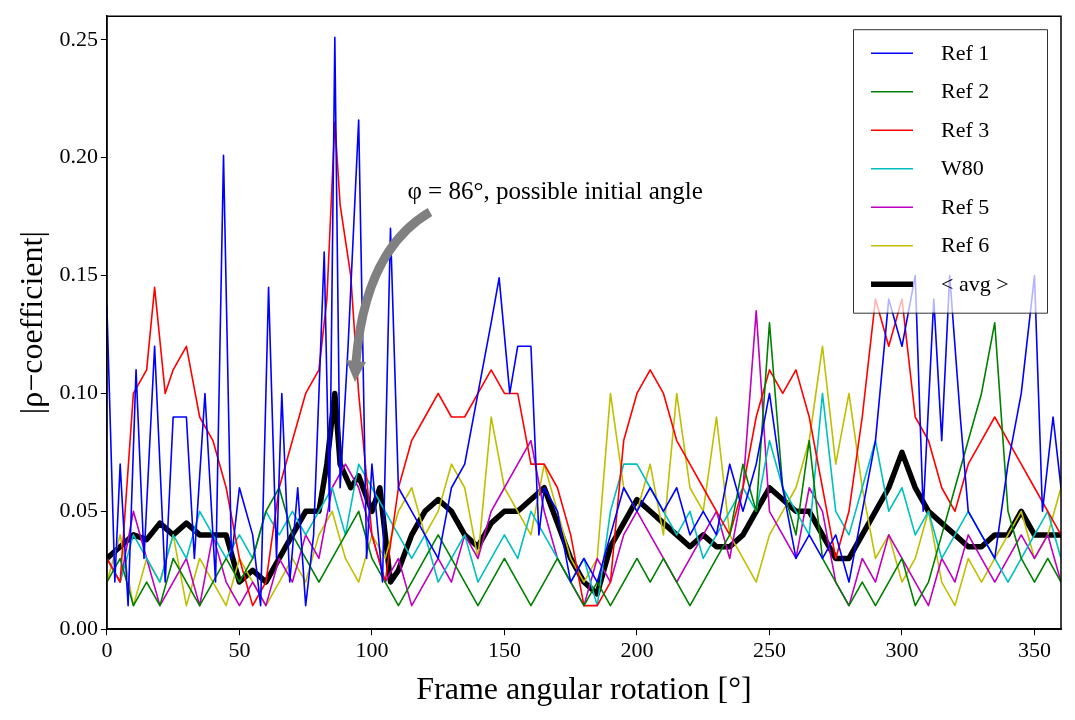  What do you see at coordinates (965, 91) in the screenshot?
I see `legend-label: Ref 2` at bounding box center [965, 91].